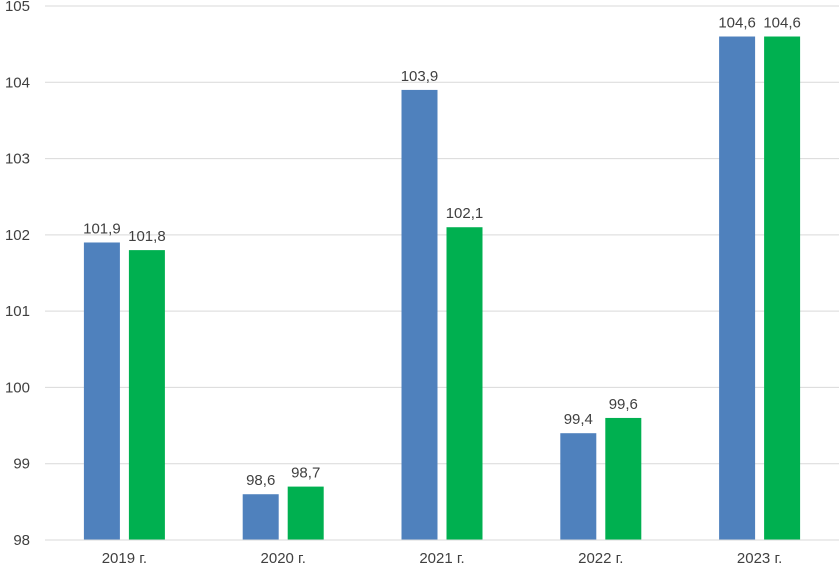 Image resolution: width=839 pixels, height=570 pixels. Describe the element at coordinates (17, 235) in the screenshot. I see `y-tick-label: 102` at that location.